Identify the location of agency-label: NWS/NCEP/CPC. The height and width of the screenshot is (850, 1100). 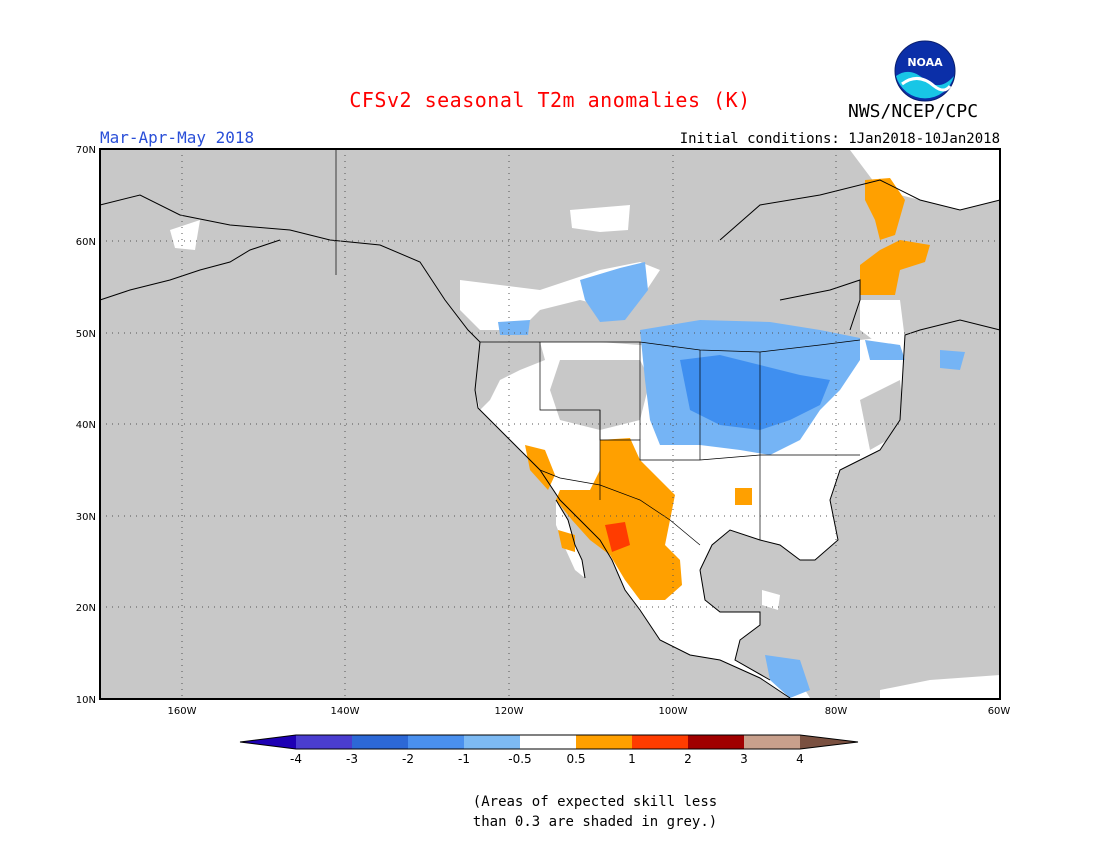
(913, 111).